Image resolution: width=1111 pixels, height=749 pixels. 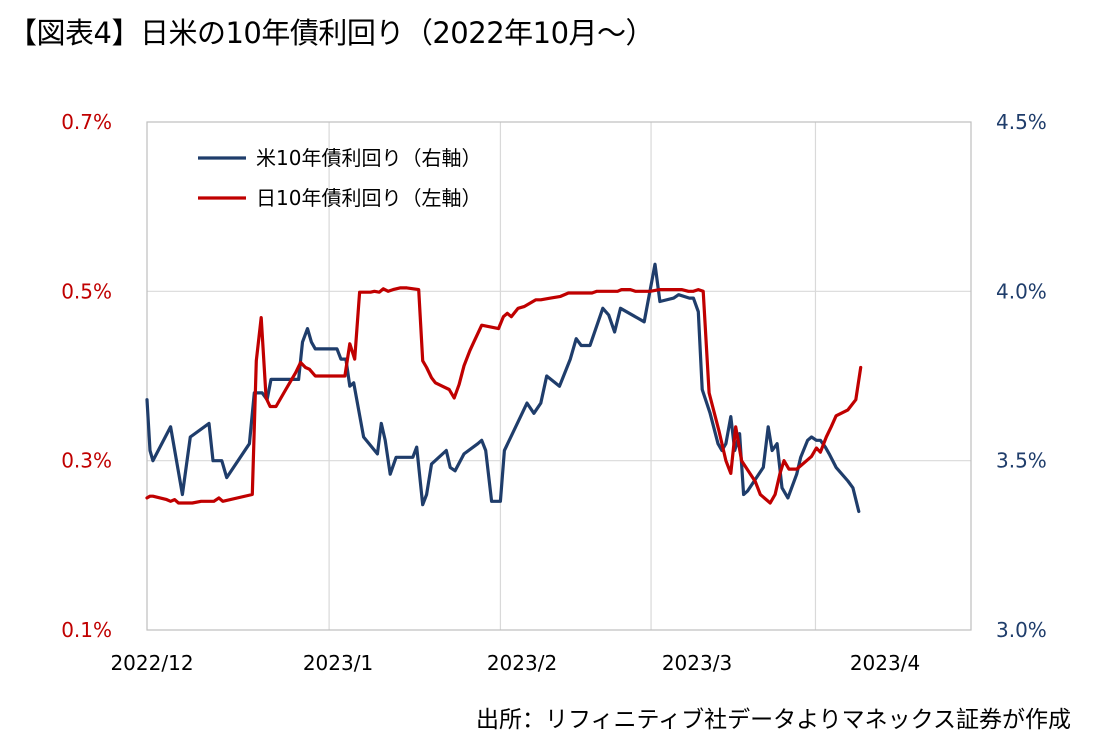 What do you see at coordinates (86, 122) in the screenshot?
I see `left-tick-label: 0.7%` at bounding box center [86, 122].